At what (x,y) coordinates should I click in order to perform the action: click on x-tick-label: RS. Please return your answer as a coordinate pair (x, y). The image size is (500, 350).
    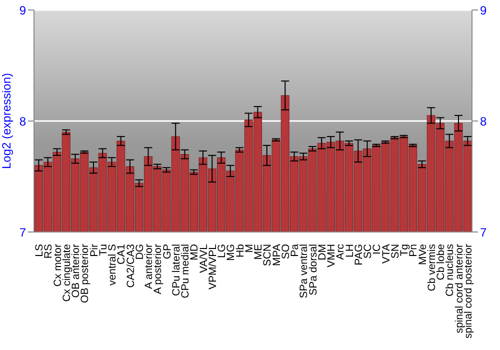
    Looking at the image, I should click on (48, 251).